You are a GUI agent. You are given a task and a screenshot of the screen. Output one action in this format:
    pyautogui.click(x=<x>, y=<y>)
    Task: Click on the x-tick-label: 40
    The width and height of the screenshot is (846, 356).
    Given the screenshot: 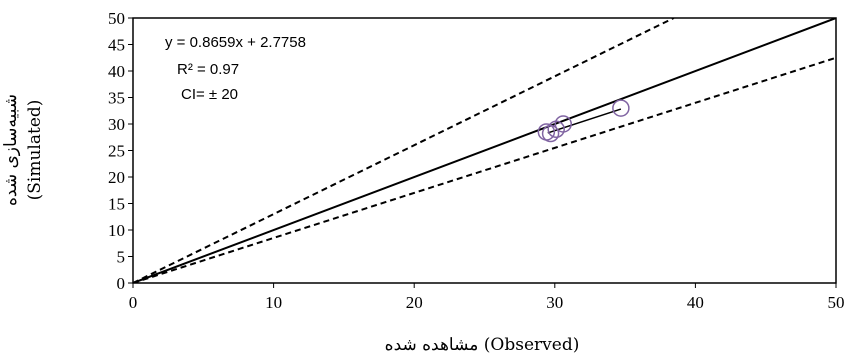 What is the action you would take?
    pyautogui.click(x=695, y=302)
    